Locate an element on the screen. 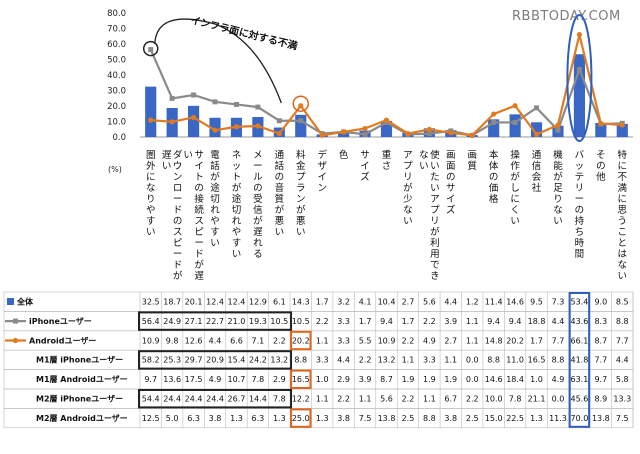 This screenshot has width=640, height=454. y-tick-label: 60.0 is located at coordinates (116, 45).